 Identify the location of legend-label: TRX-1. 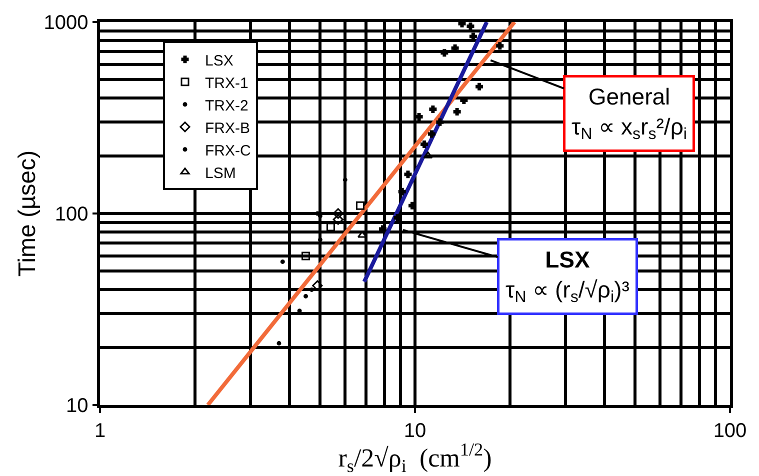
(226, 83).